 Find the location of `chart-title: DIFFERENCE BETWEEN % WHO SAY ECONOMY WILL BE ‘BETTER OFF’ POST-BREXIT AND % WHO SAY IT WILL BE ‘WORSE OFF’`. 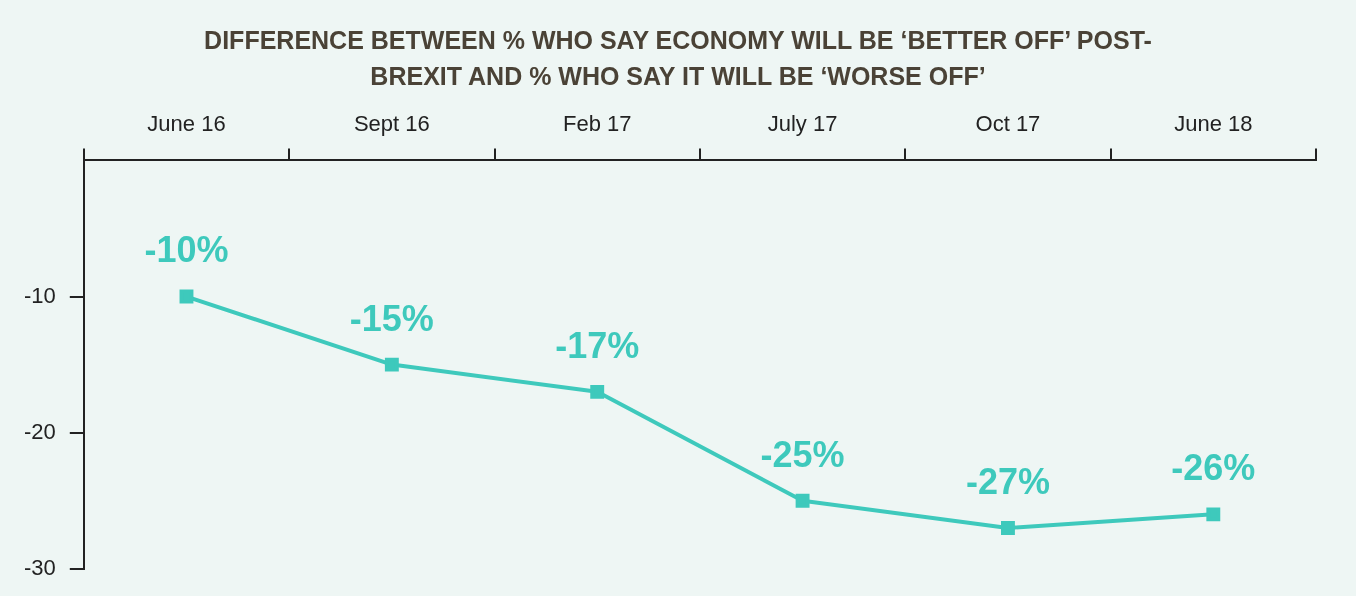

chart-title: DIFFERENCE BETWEEN % WHO SAY ECONOMY WILL BE ‘BETTER OFF’ POST-BREXIT AND % WHO SAY IT WILL BE ‘WORSE OFF’ is located at coordinates (678, 58).